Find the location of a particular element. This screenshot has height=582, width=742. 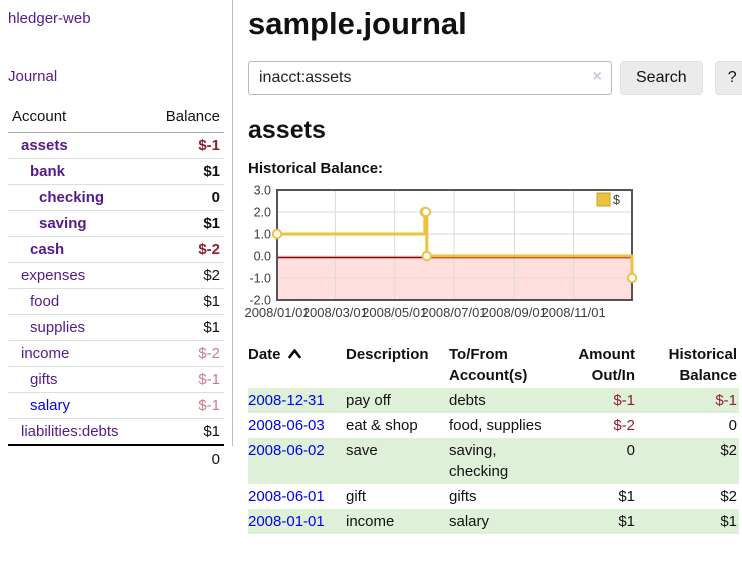

register-col-historical-balance: Historical Balance is located at coordinates (702, 365).